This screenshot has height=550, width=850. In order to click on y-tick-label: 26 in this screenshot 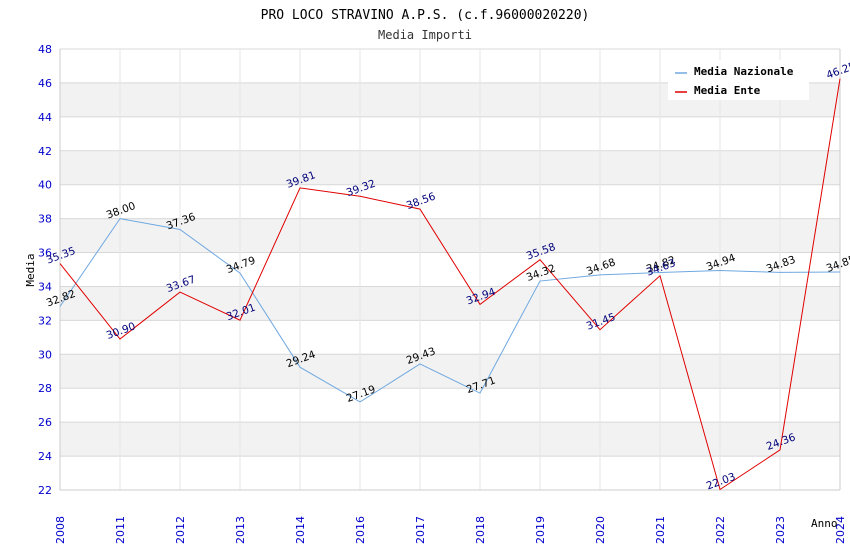, I will do `click(45, 422)`.